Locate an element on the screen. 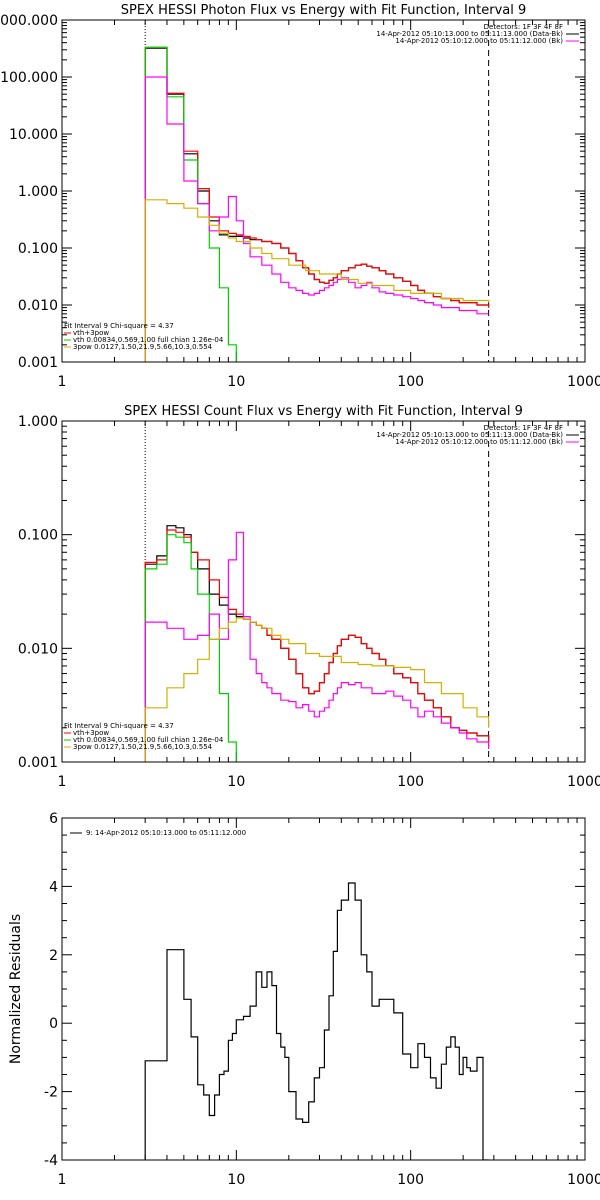 Image resolution: width=600 pixels, height=1200 pixels. y-axis-label: Normalized Residuals is located at coordinates (16, 989).